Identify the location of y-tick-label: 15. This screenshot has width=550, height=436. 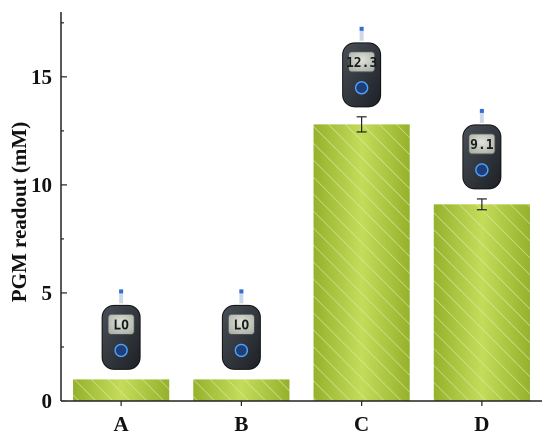
(41, 77).